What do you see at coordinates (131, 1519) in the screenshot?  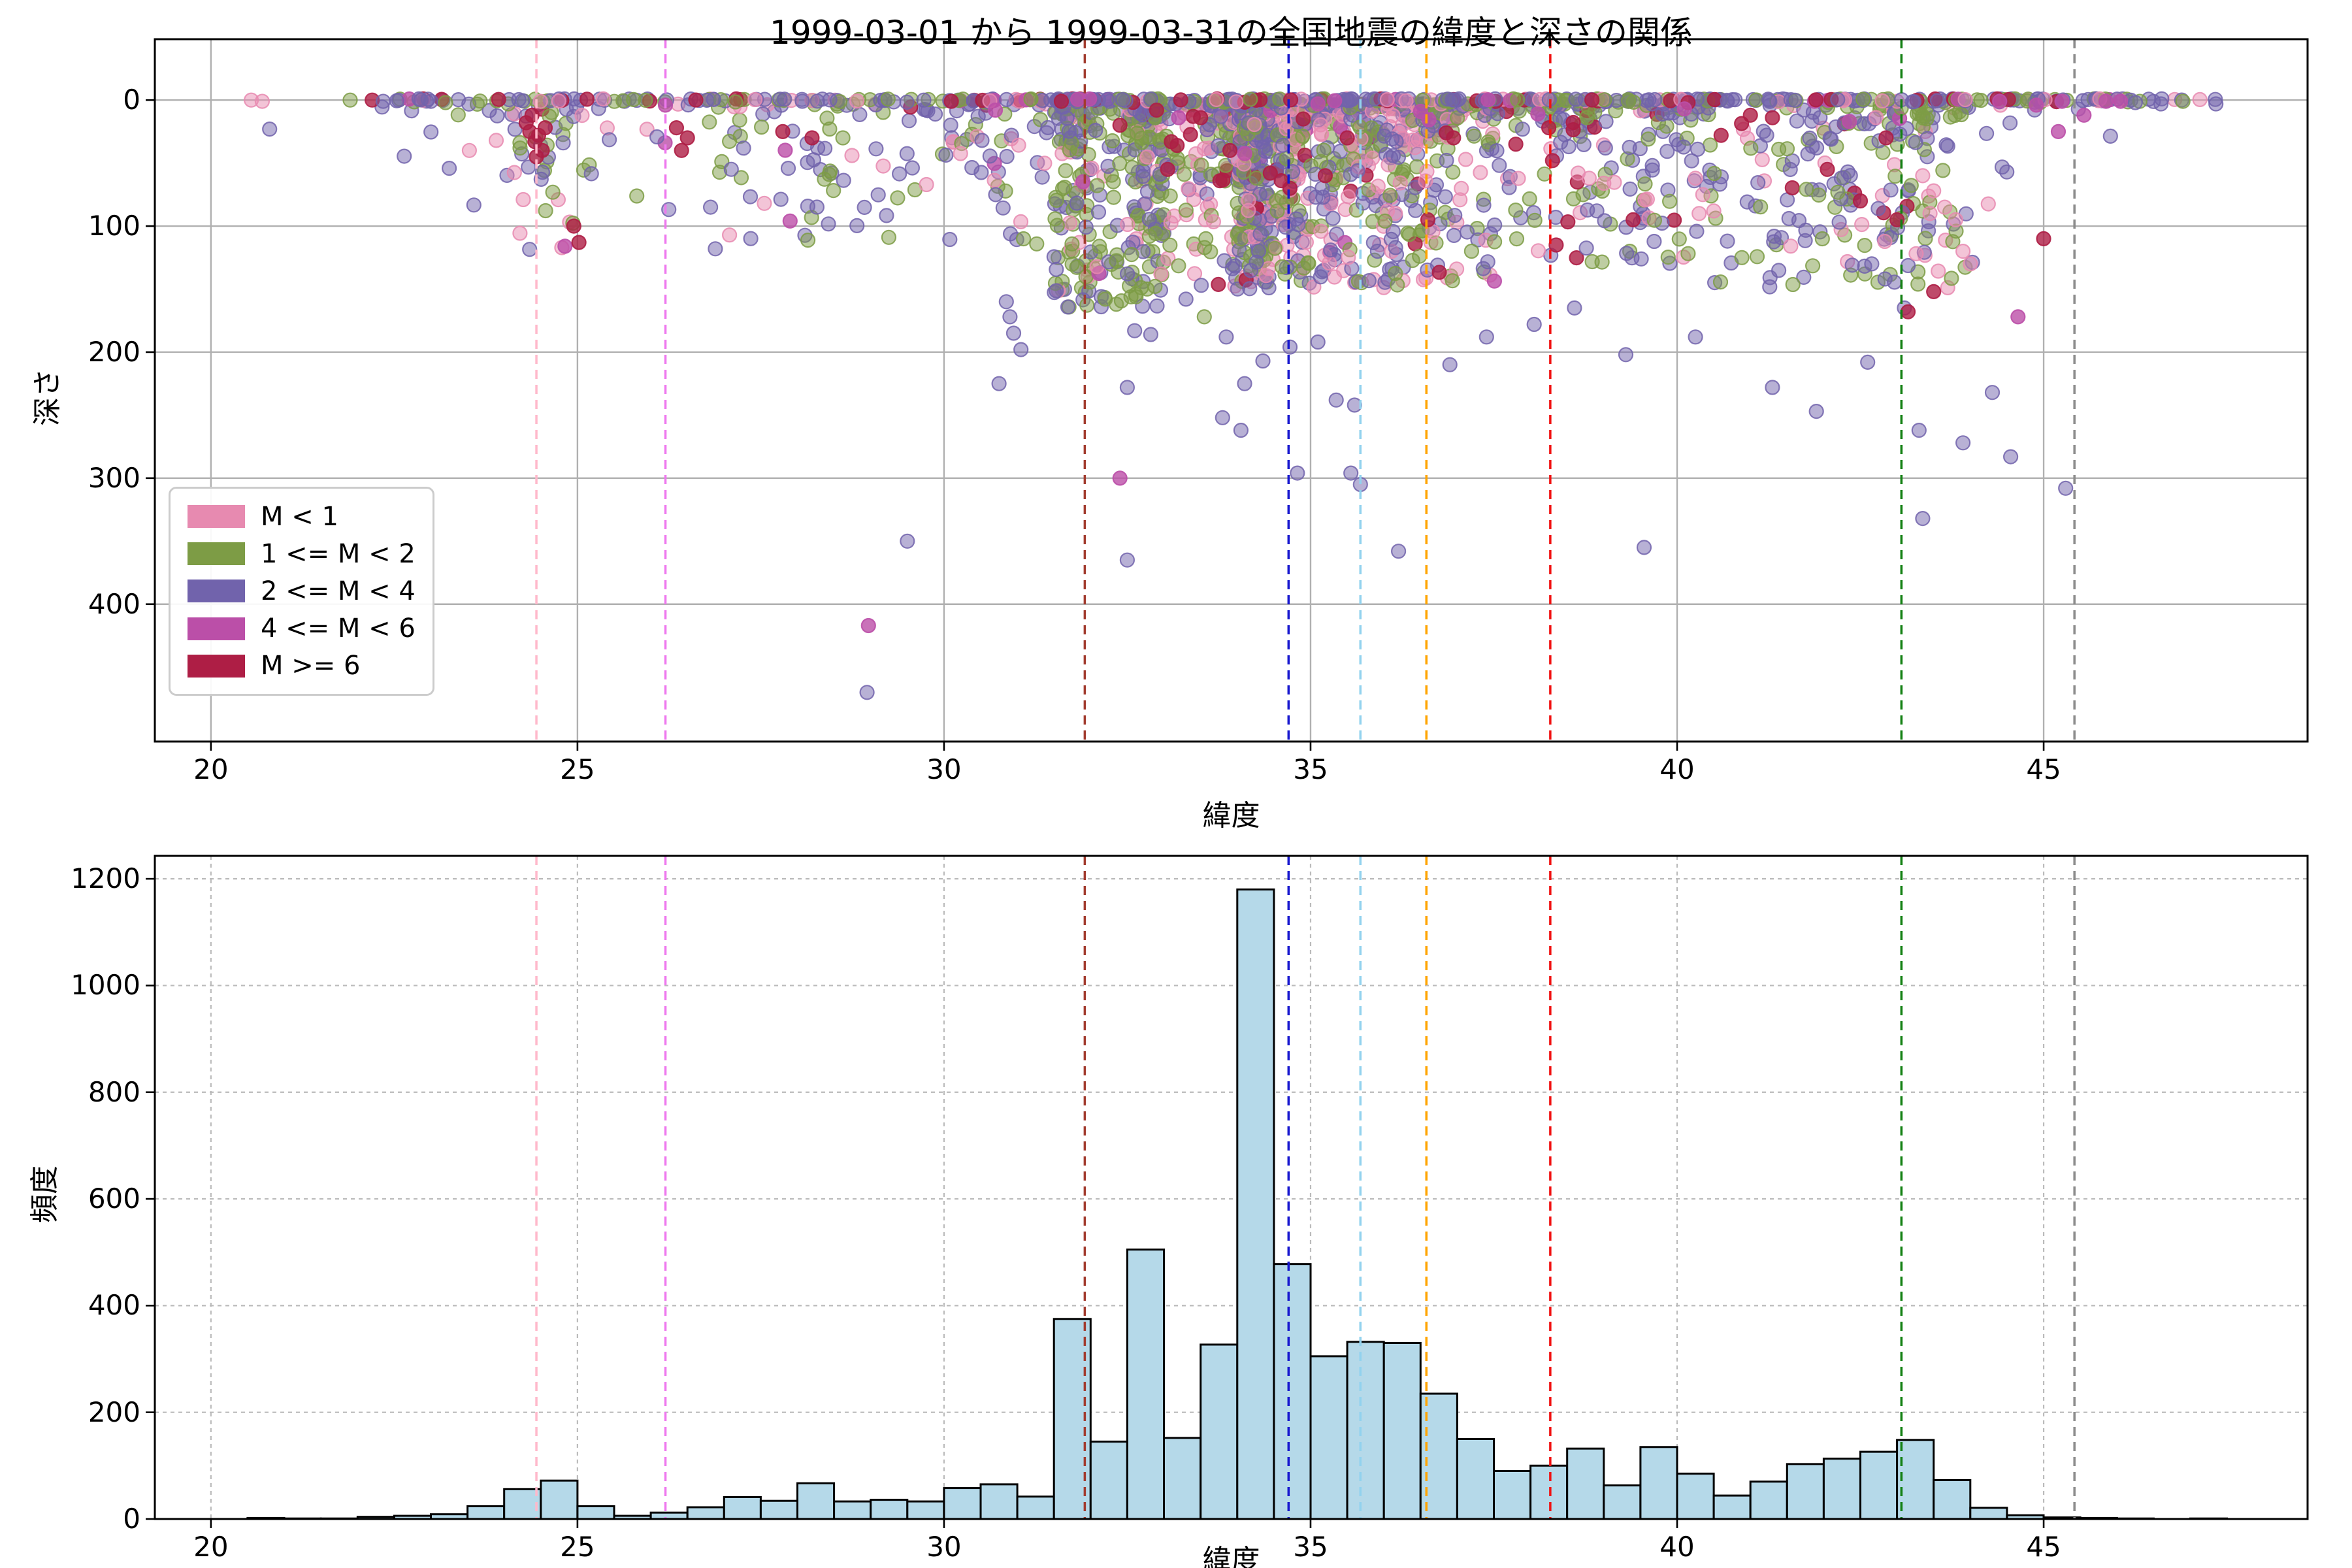 I see `histogram-ytick-label: 0` at bounding box center [131, 1519].